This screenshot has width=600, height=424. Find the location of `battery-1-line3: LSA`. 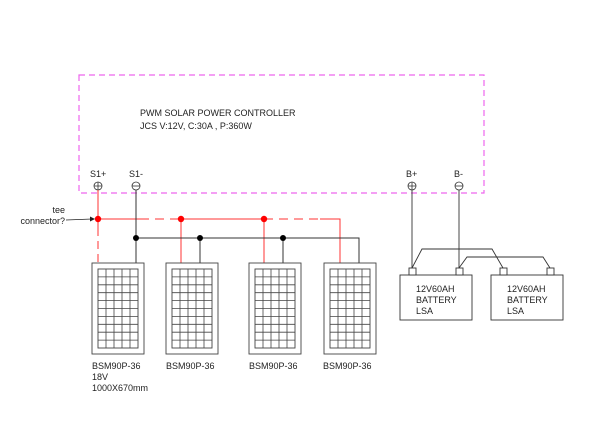

battery-1-line3: LSA is located at coordinates (424, 311).